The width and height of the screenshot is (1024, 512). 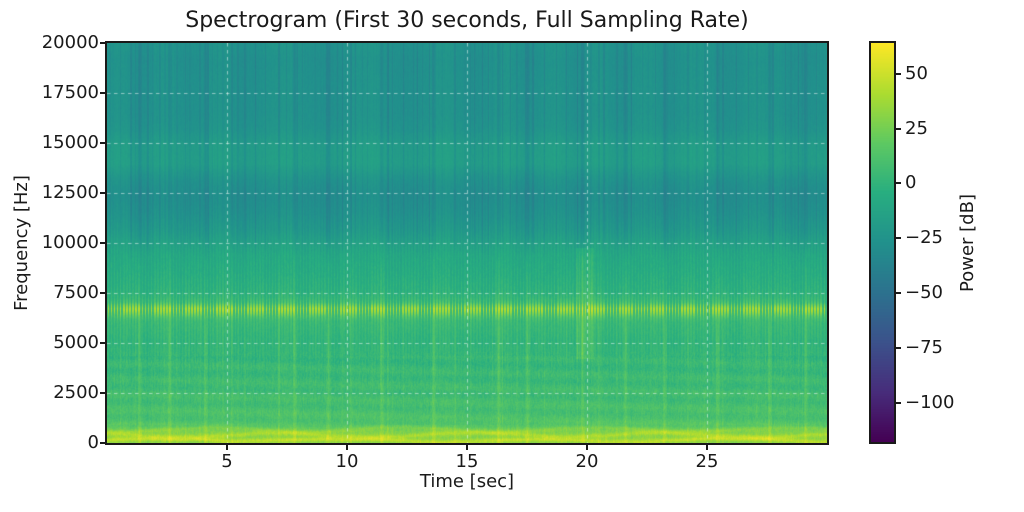 What do you see at coordinates (76, 342) in the screenshot?
I see `y-tick-label: 5000` at bounding box center [76, 342].